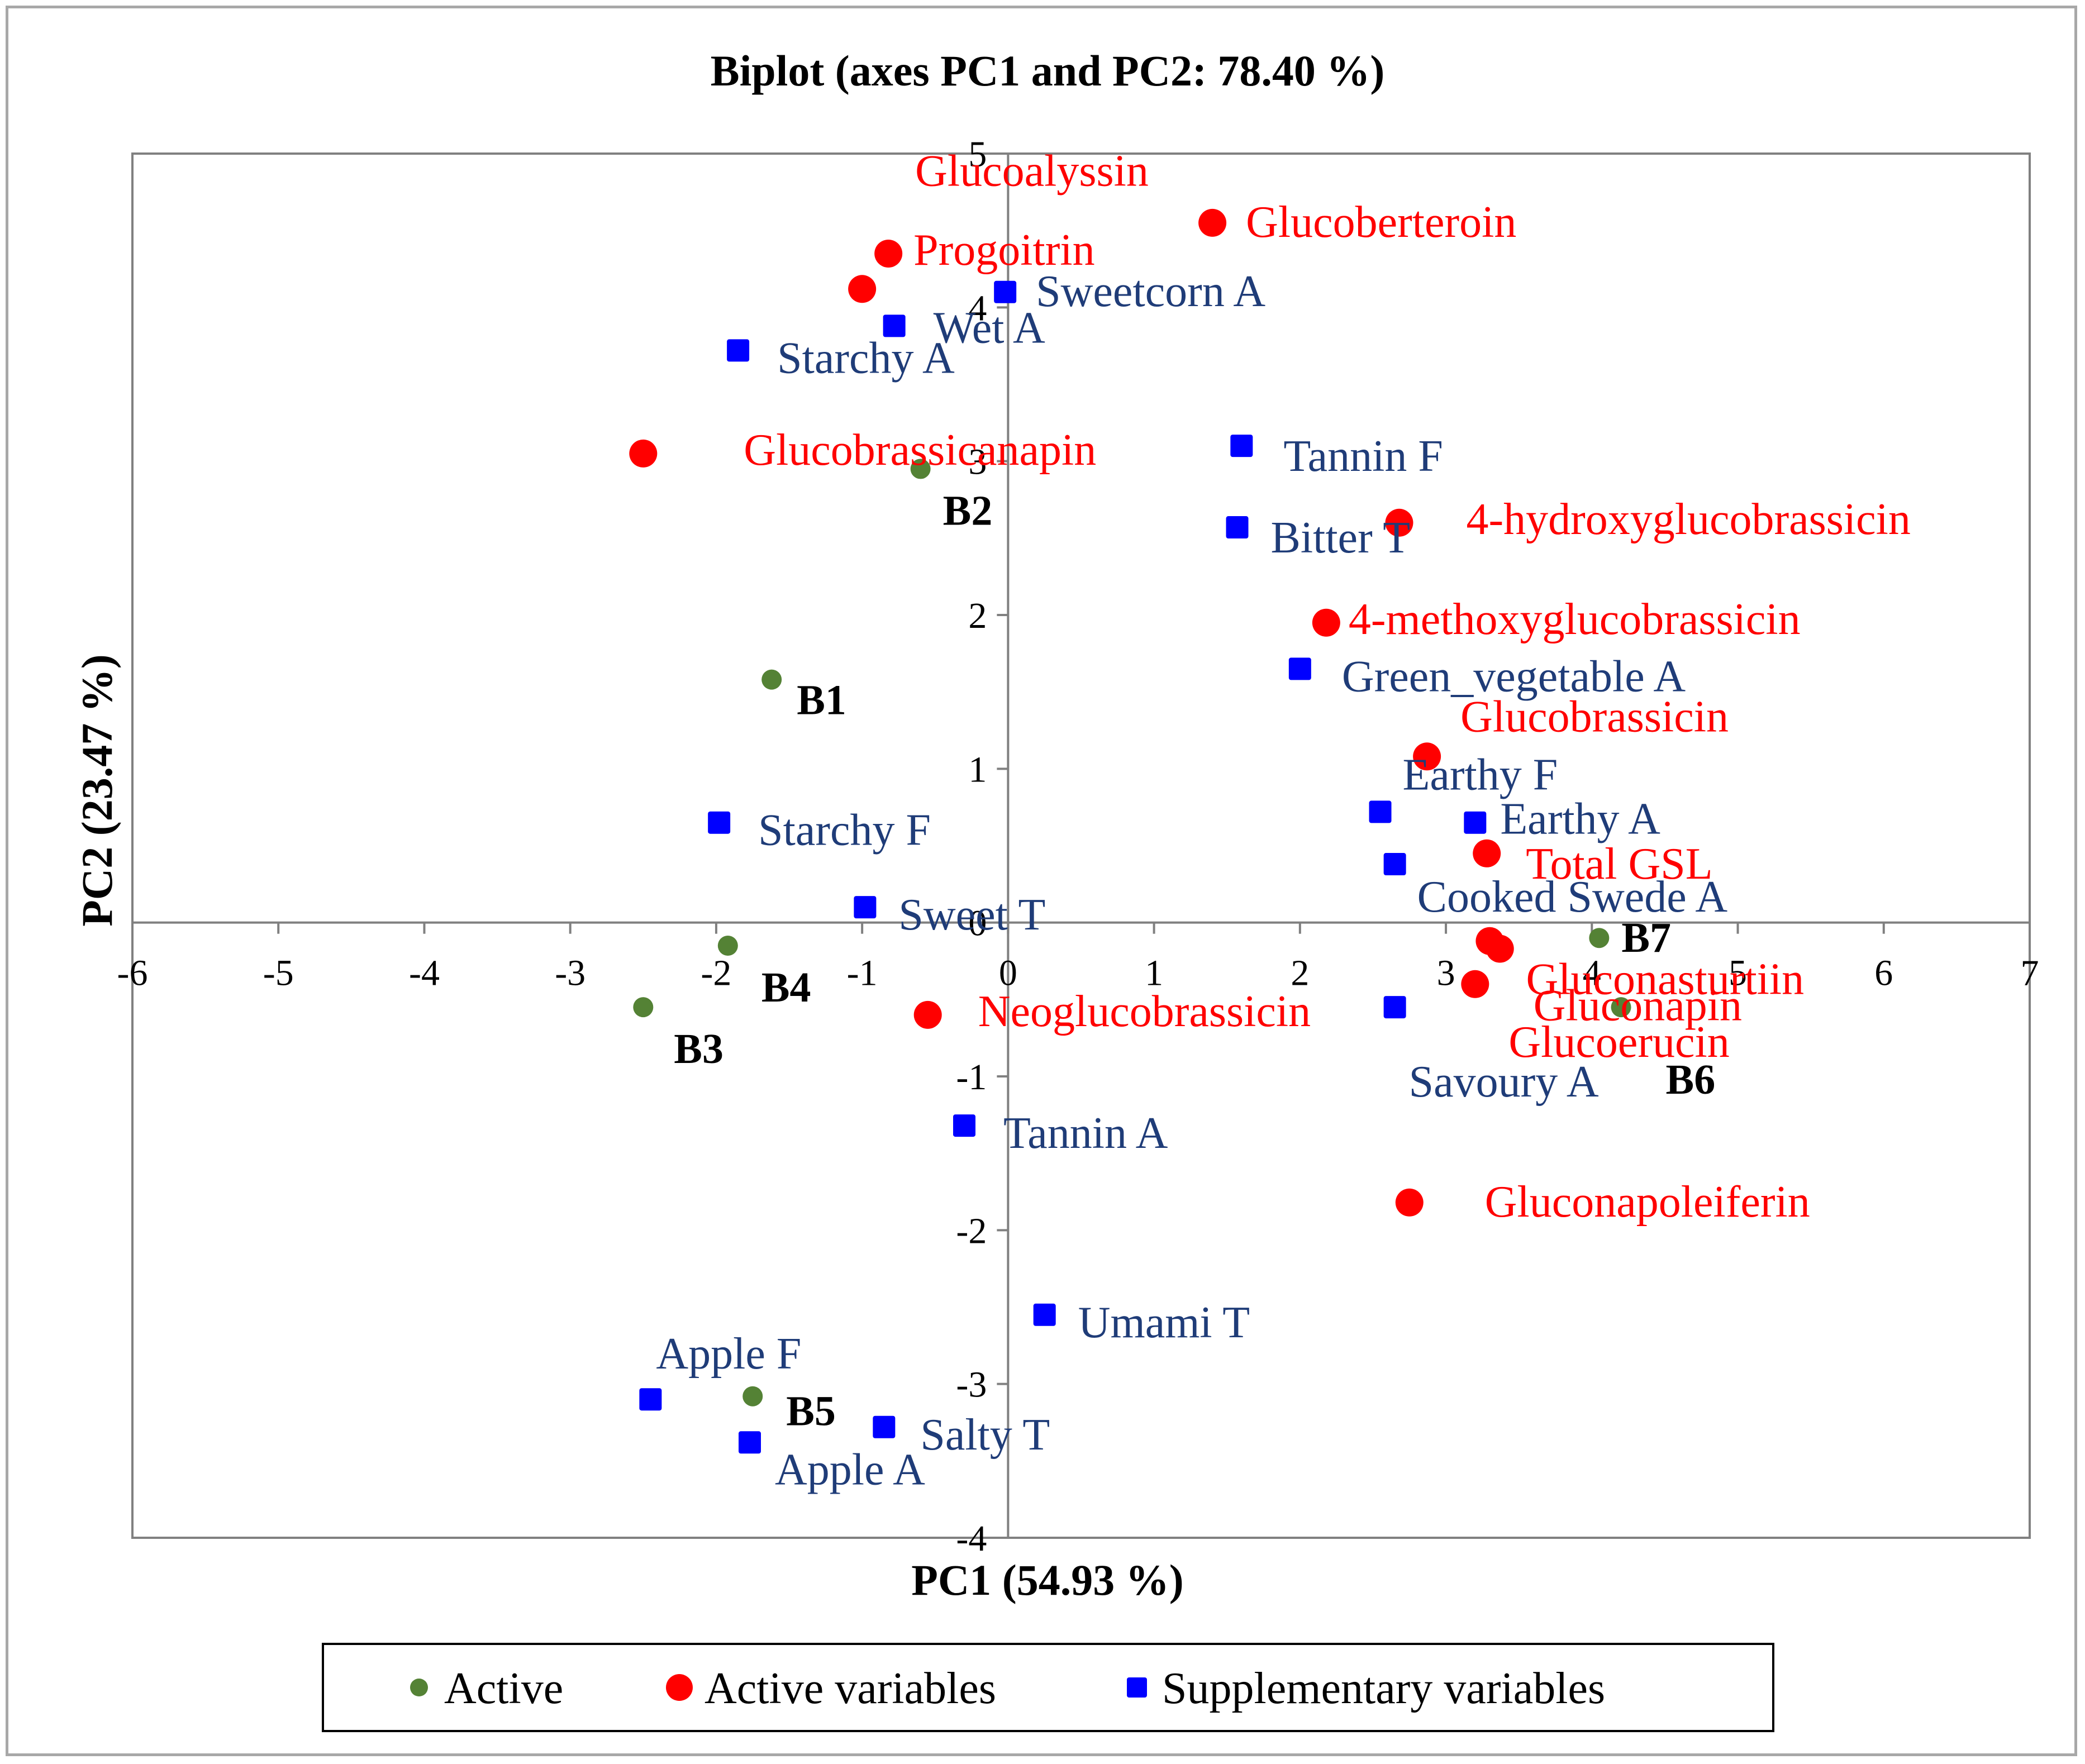 Image resolution: width=2085 pixels, height=1764 pixels. Describe the element at coordinates (1648, 1202) in the screenshot. I see `label-gluconapoleiferin: Gluconapoleiferin` at that location.